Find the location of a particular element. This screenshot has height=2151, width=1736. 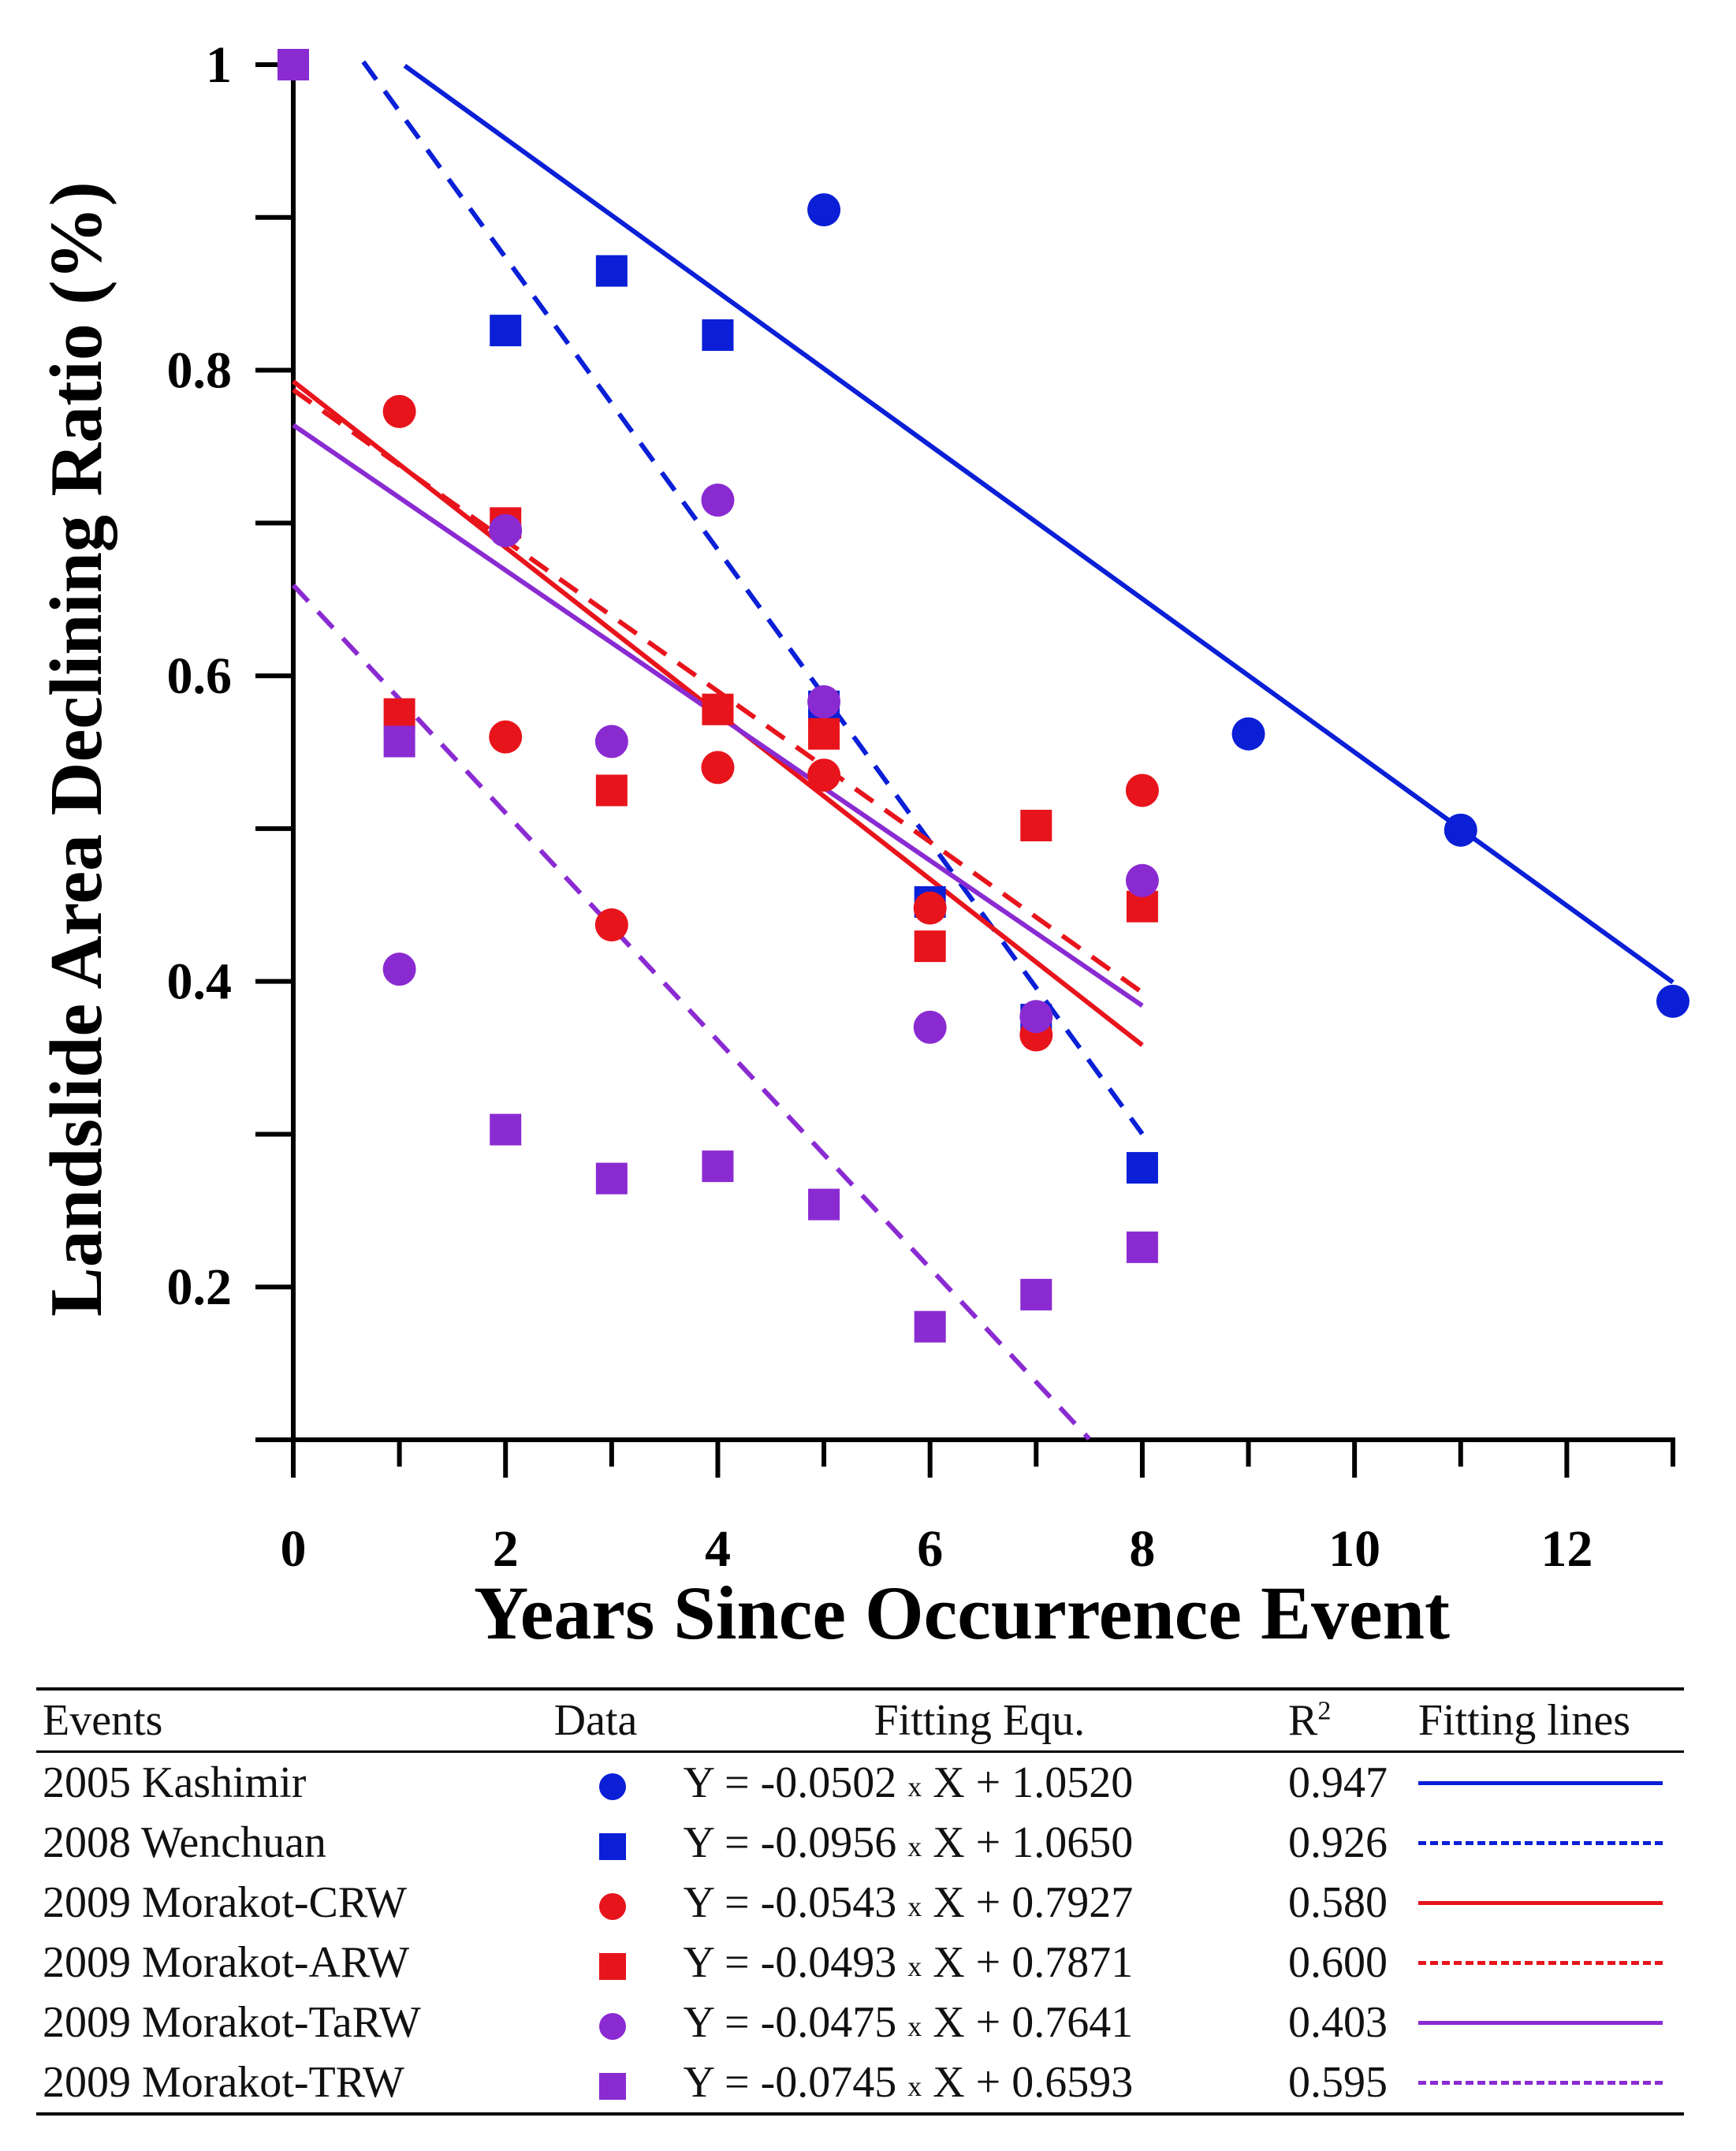

legend-equation: Y = -0.0502 x X + 1.0520 is located at coordinates (979, 1783).